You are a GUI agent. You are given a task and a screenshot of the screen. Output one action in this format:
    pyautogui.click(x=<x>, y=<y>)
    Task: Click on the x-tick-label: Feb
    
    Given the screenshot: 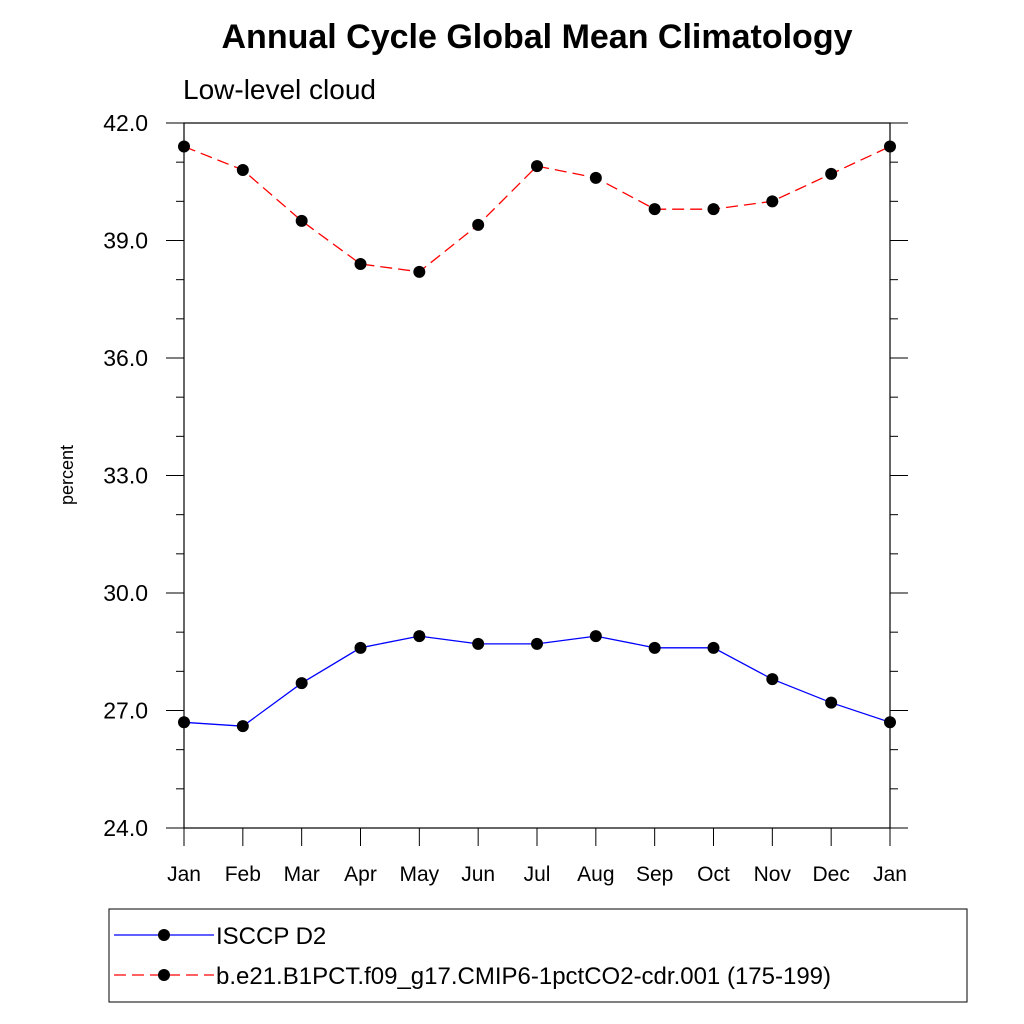 What is the action you would take?
    pyautogui.click(x=243, y=874)
    